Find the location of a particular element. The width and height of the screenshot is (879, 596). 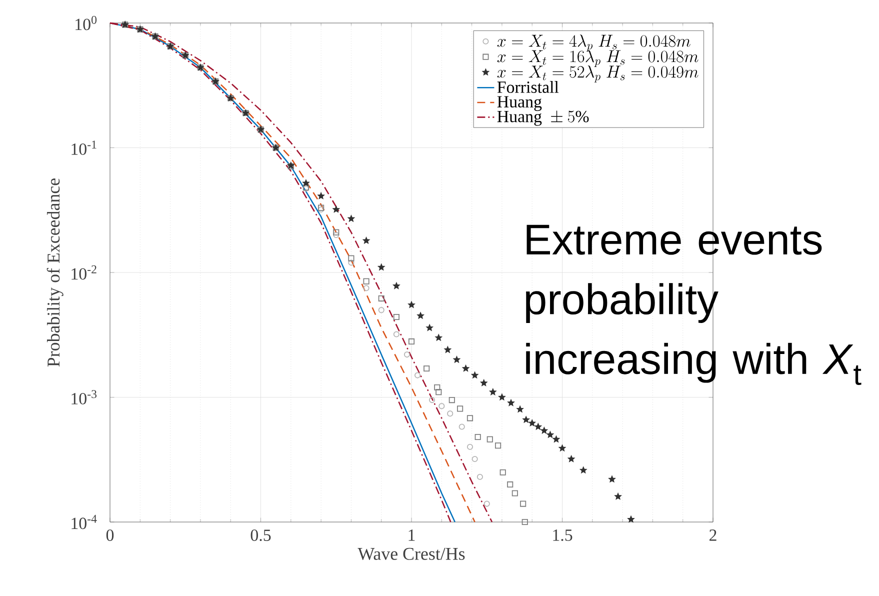

x-tick-label: 0 is located at coordinates (110, 535).